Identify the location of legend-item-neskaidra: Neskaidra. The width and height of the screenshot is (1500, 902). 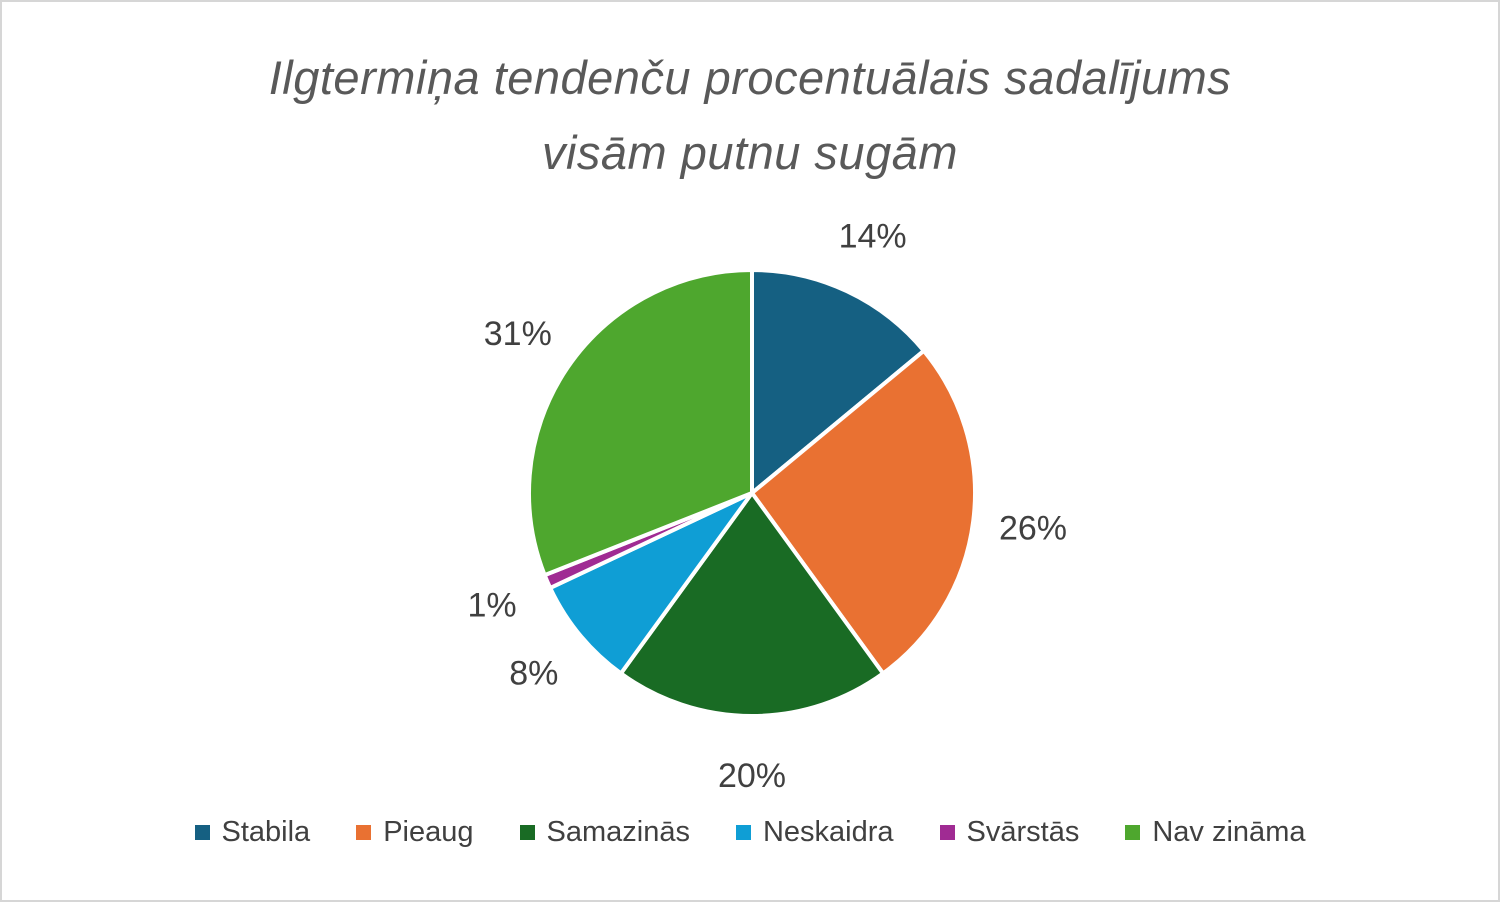
(814, 832).